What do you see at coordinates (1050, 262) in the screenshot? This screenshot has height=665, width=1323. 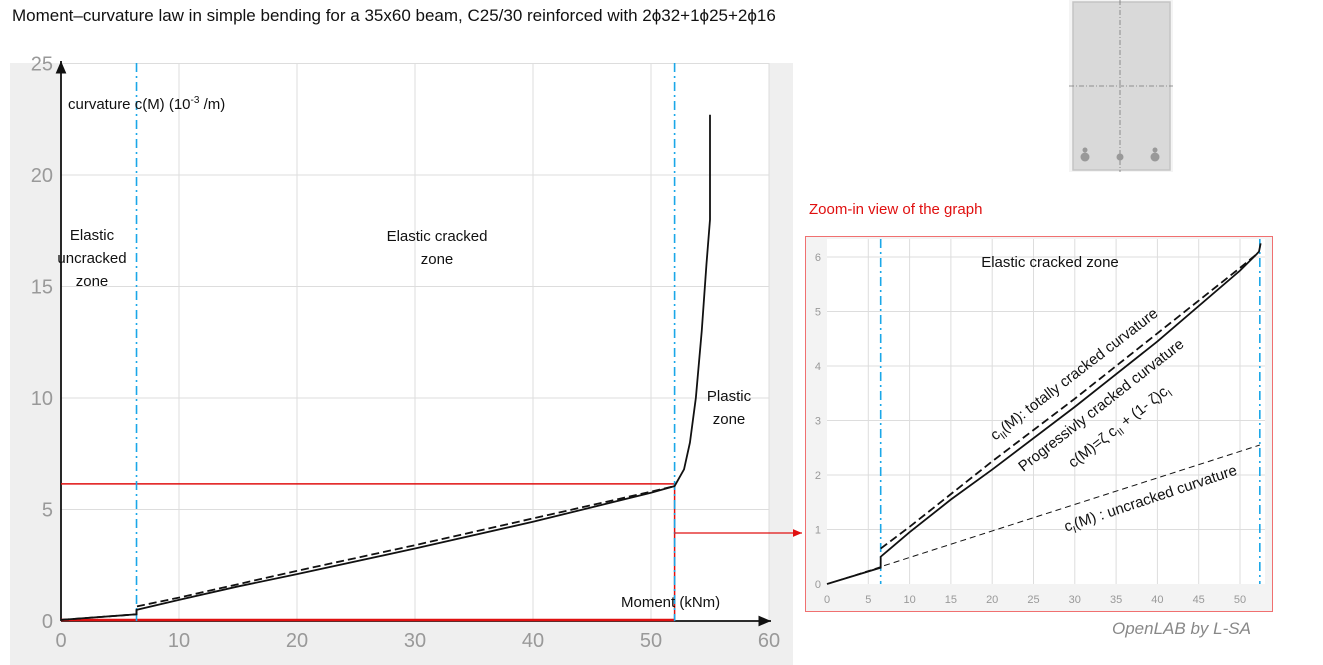 I see `zoom-zone-label: Elastic cracked zone` at bounding box center [1050, 262].